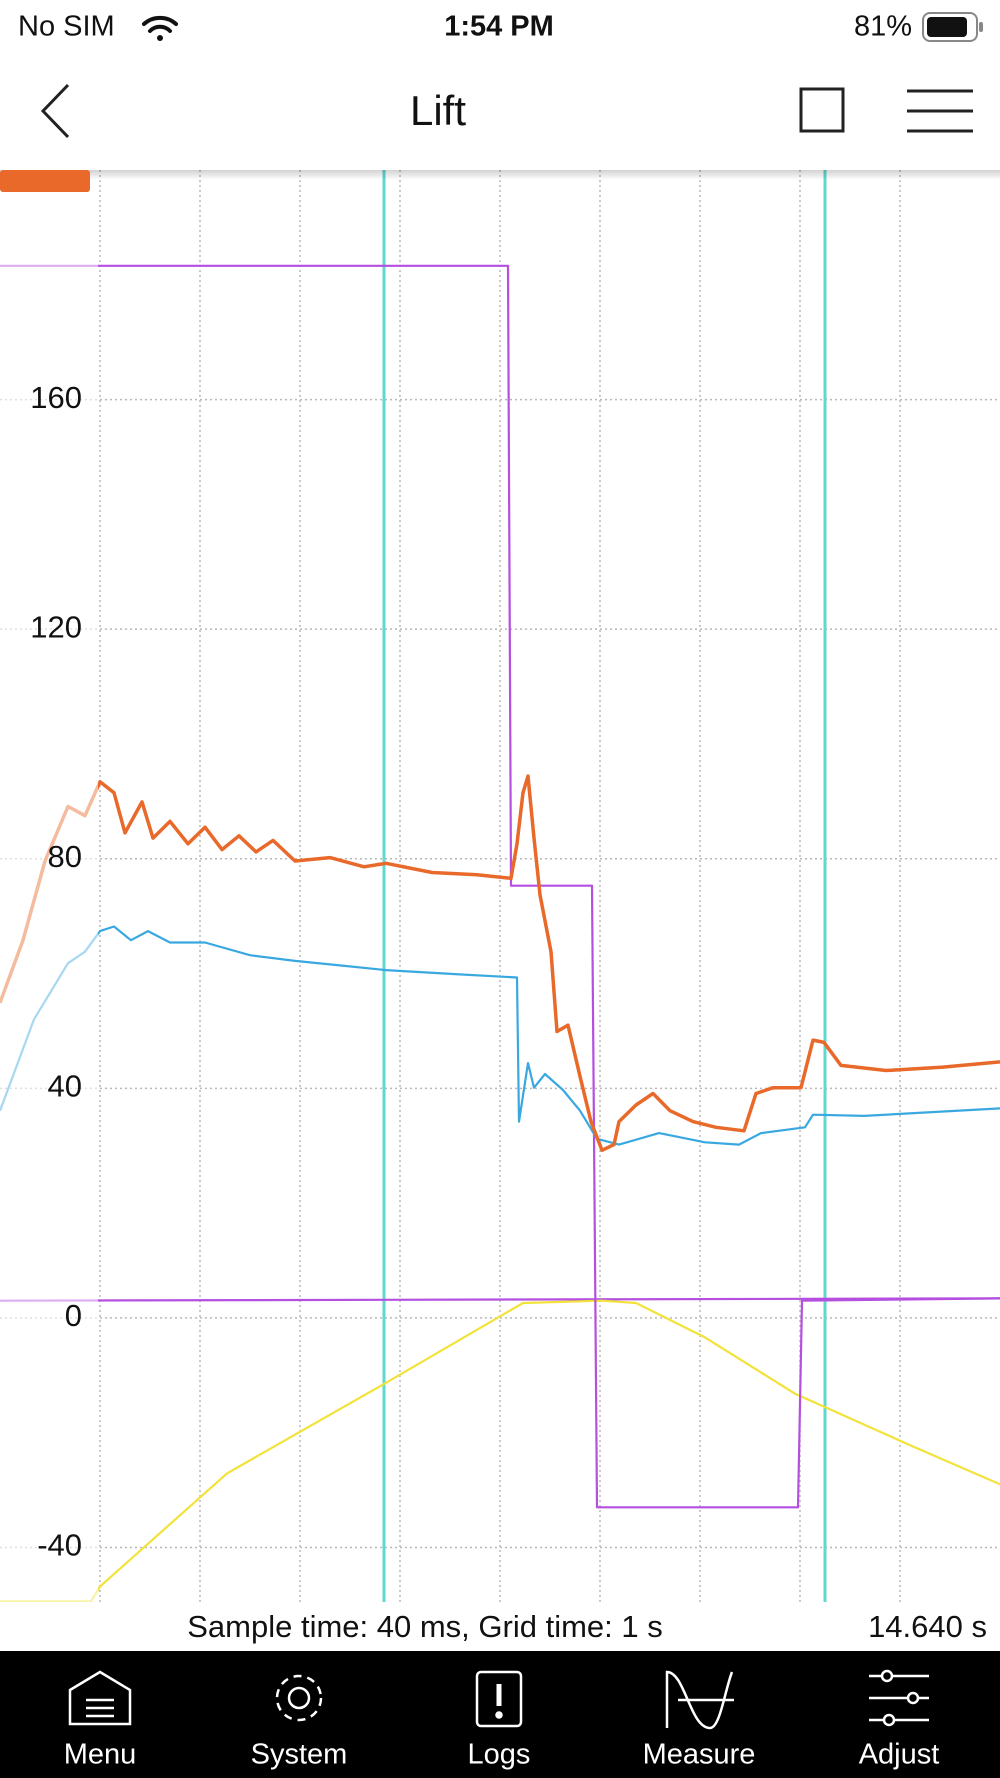  Describe the element at coordinates (160, 28) in the screenshot. I see `wifi-icon` at that location.